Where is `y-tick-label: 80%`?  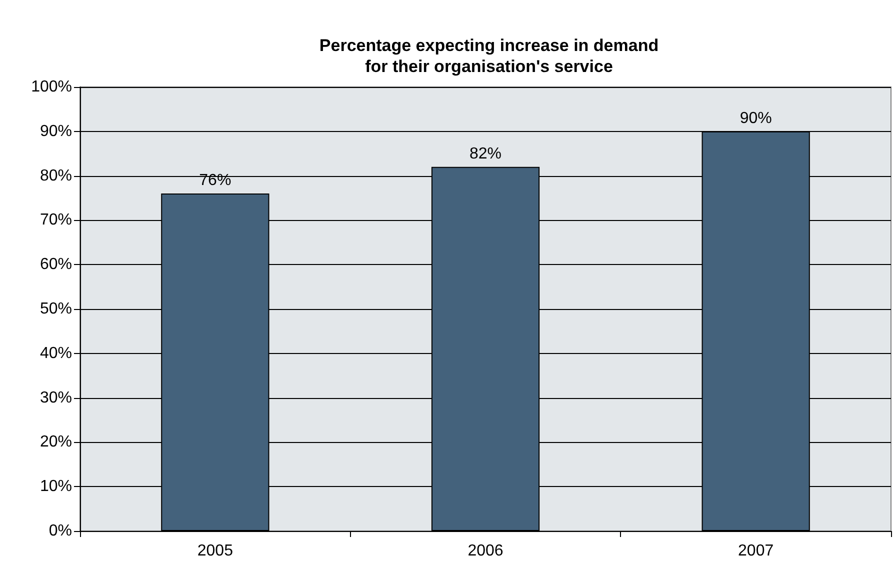 y-tick-label: 80% is located at coordinates (56, 175).